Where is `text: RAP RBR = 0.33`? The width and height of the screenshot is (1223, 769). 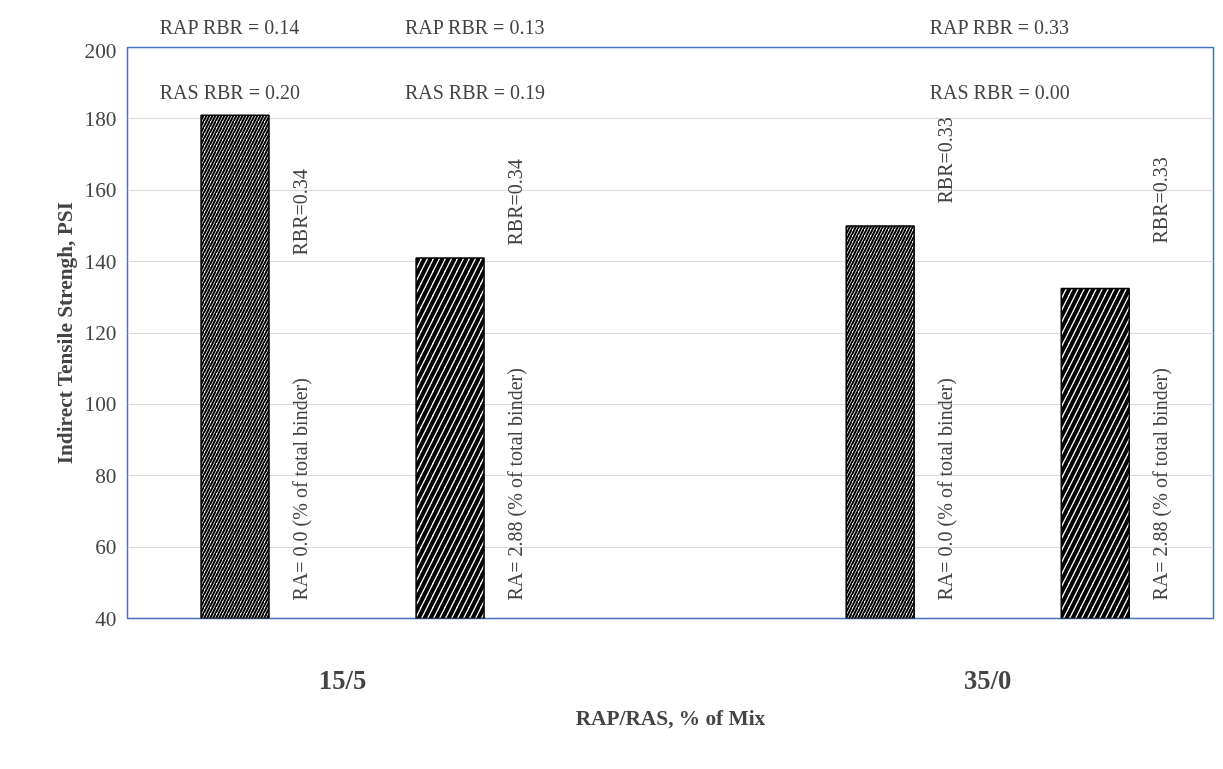 text: RAP RBR = 0.33 is located at coordinates (999, 26).